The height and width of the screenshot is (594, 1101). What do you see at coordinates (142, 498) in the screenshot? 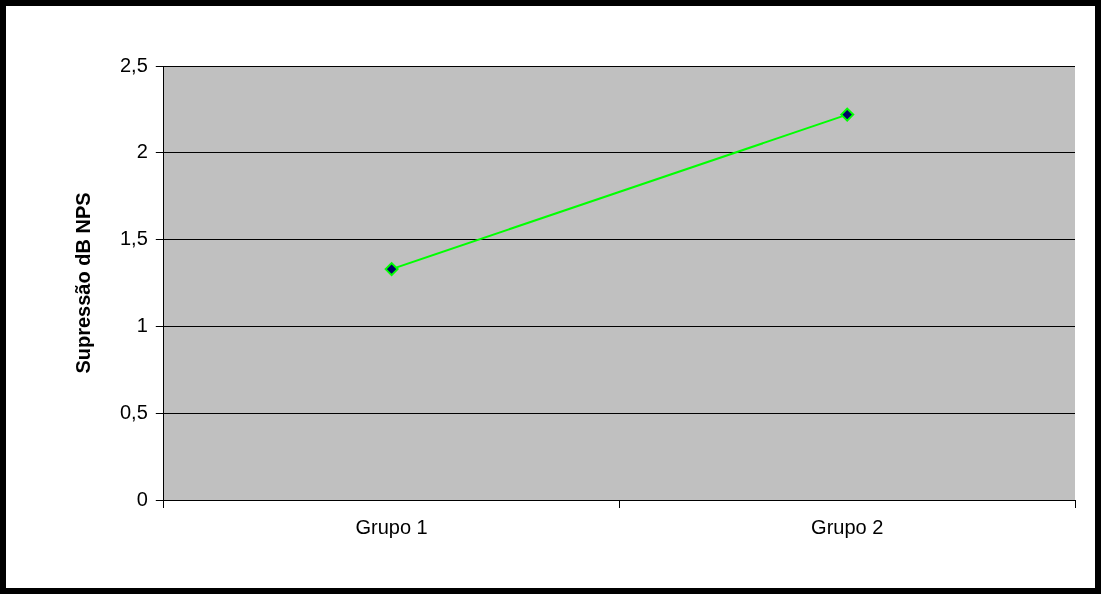
I see `y-tick-label: 0` at bounding box center [142, 498].